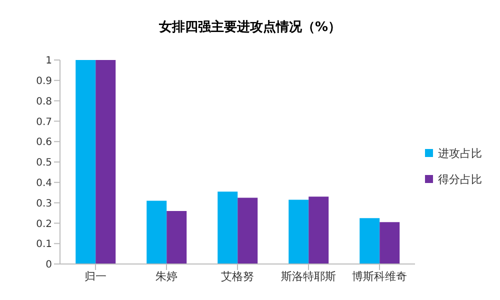 The image size is (500, 300). Describe the element at coordinates (460, 153) in the screenshot. I see `legend-label: 进攻占比` at that location.